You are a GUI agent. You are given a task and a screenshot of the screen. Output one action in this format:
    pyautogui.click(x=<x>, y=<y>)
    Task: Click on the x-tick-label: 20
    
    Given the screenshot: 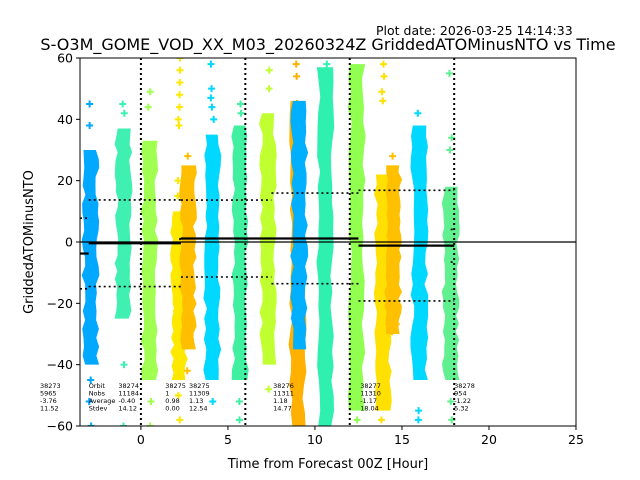 What is the action you would take?
    pyautogui.click(x=489, y=439)
    